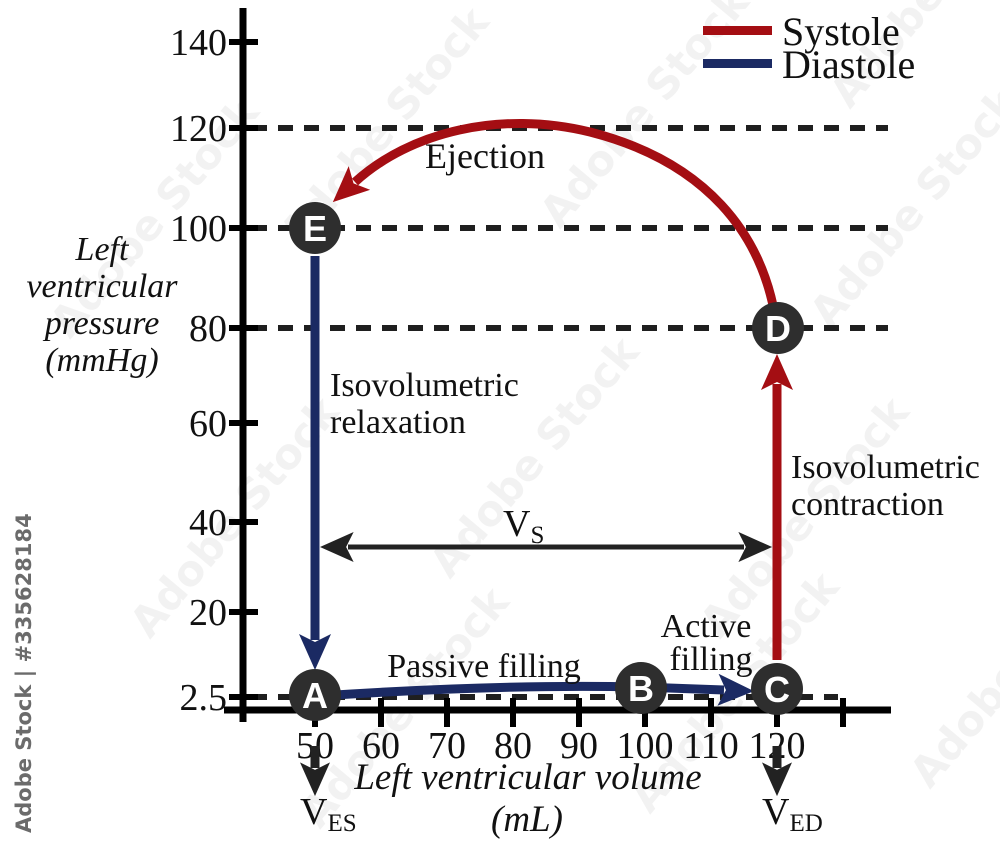 The width and height of the screenshot is (1000, 842). Describe the element at coordinates (841, 31) in the screenshot. I see `legend-label-systole: Systole` at that location.